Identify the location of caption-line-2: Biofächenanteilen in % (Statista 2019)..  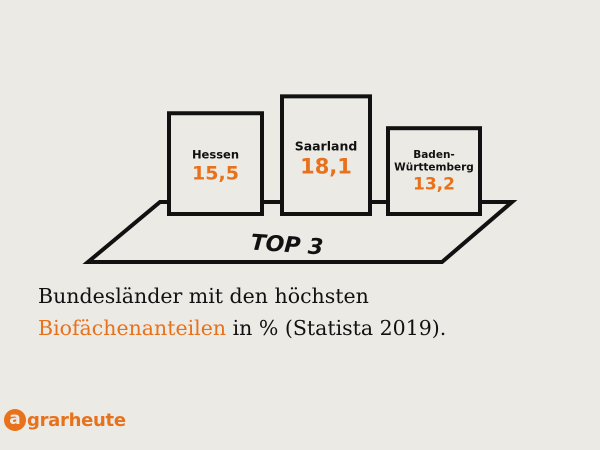
(308, 328).